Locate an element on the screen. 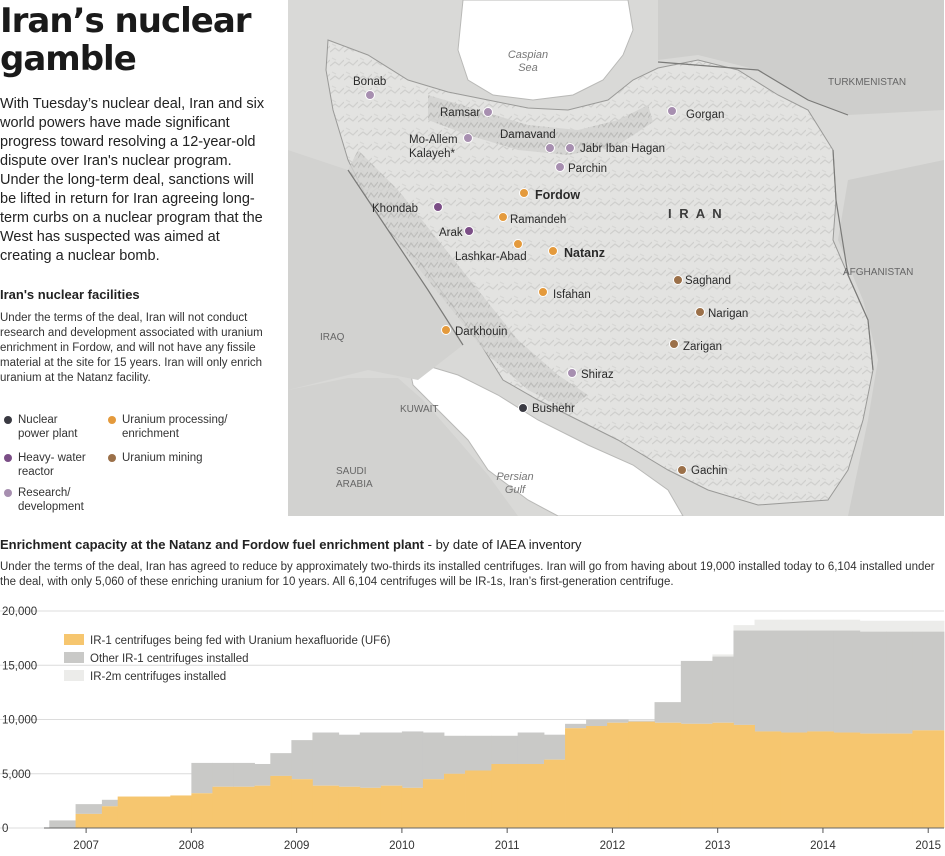 Image resolution: width=945 pixels, height=856 pixels. map-legend-item: Research/ development is located at coordinates (44, 500).